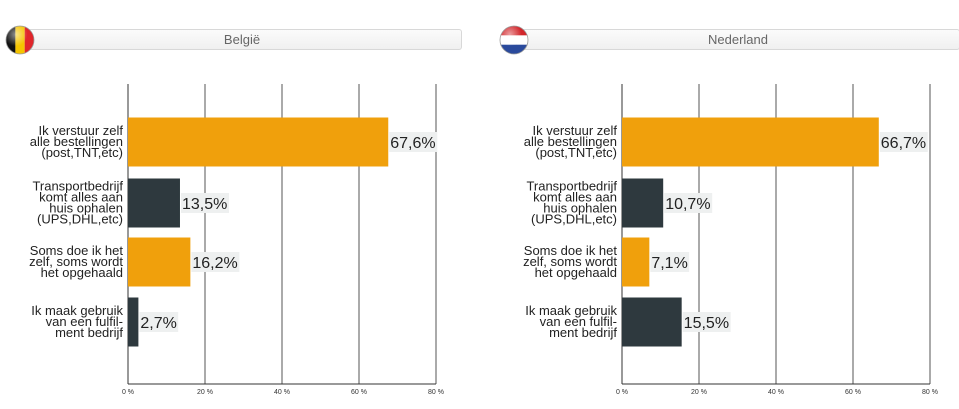 Image resolution: width=959 pixels, height=409 pixels. I want to click on value-label: 7,1%, so click(669, 263).